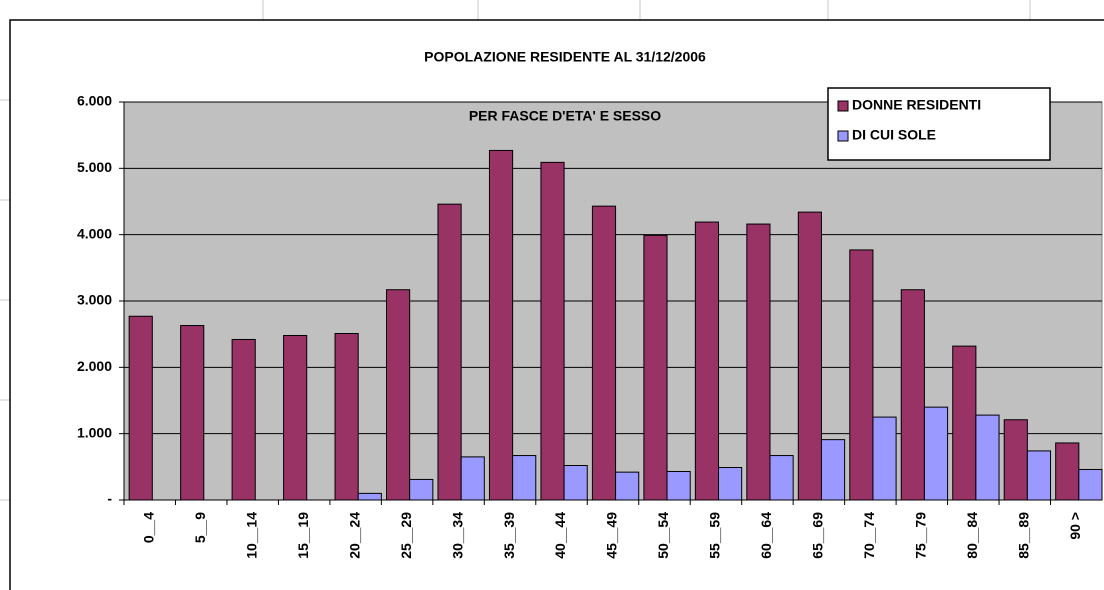 This screenshot has height=590, width=1104. Describe the element at coordinates (251, 535) in the screenshot. I see `x-tick-label: 10__14` at that location.